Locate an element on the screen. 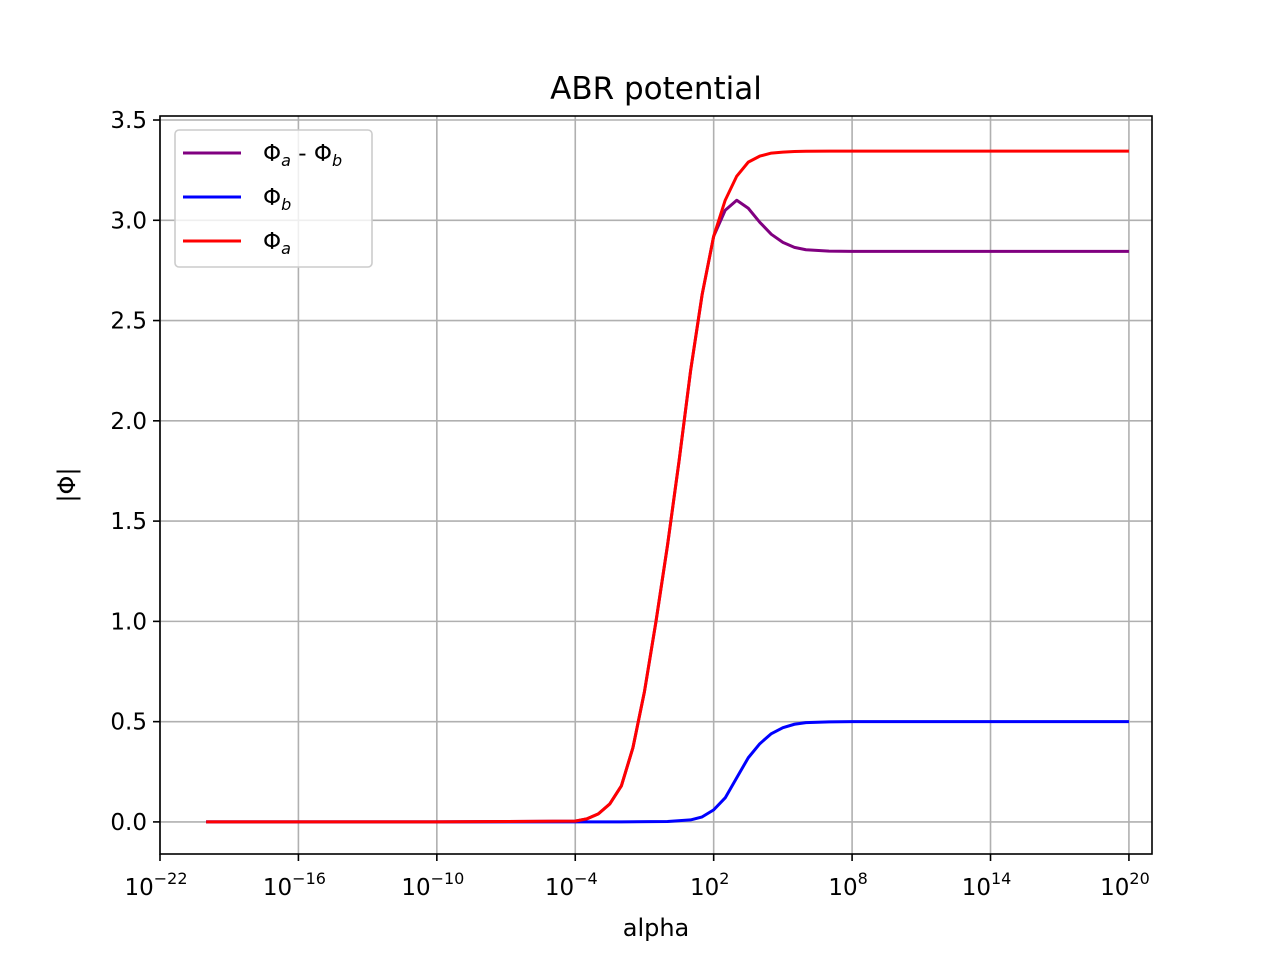  y-tick-label: 0.0 is located at coordinates (128, 823).